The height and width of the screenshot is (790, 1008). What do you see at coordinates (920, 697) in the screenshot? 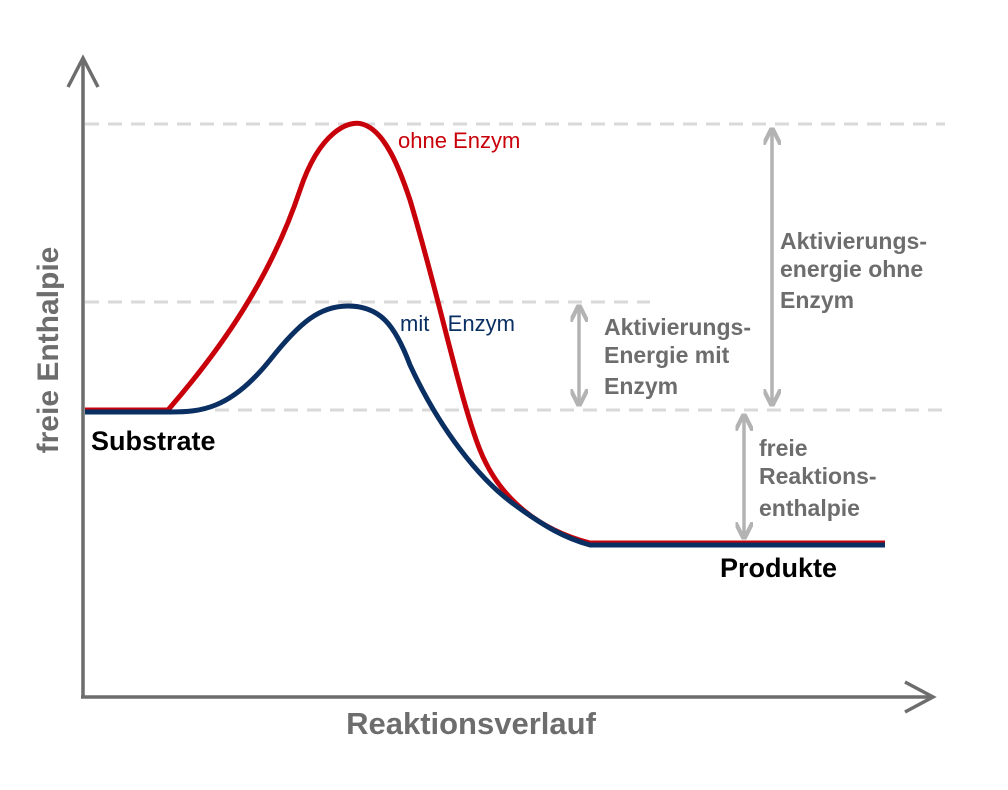
I see `x-axis-arrowhead` at bounding box center [920, 697].